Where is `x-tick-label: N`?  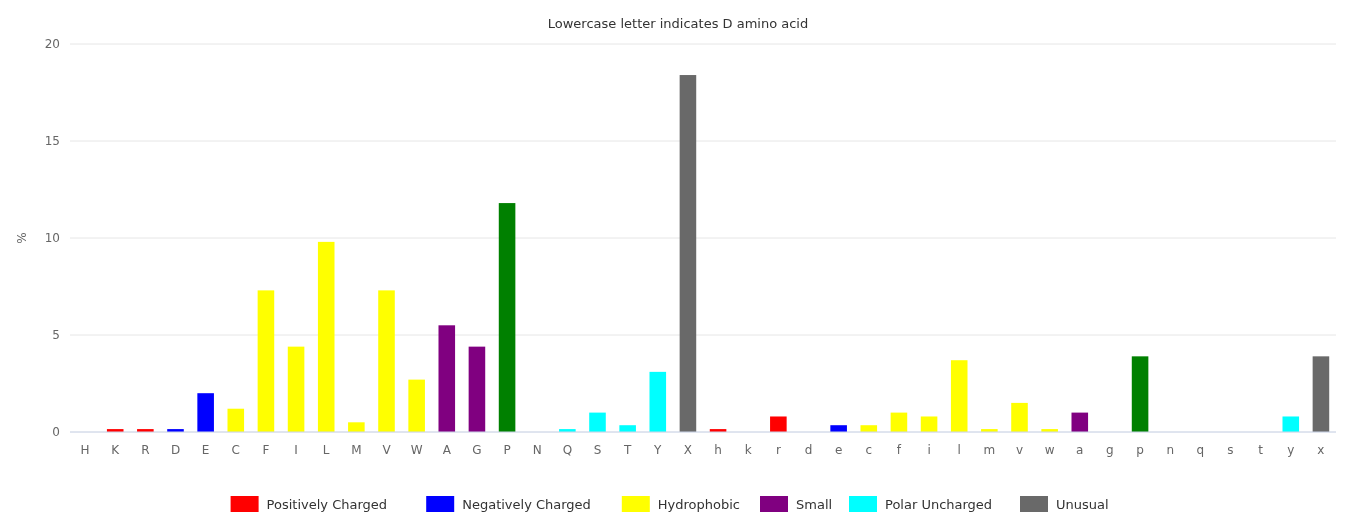
x-tick-label: N is located at coordinates (537, 450).